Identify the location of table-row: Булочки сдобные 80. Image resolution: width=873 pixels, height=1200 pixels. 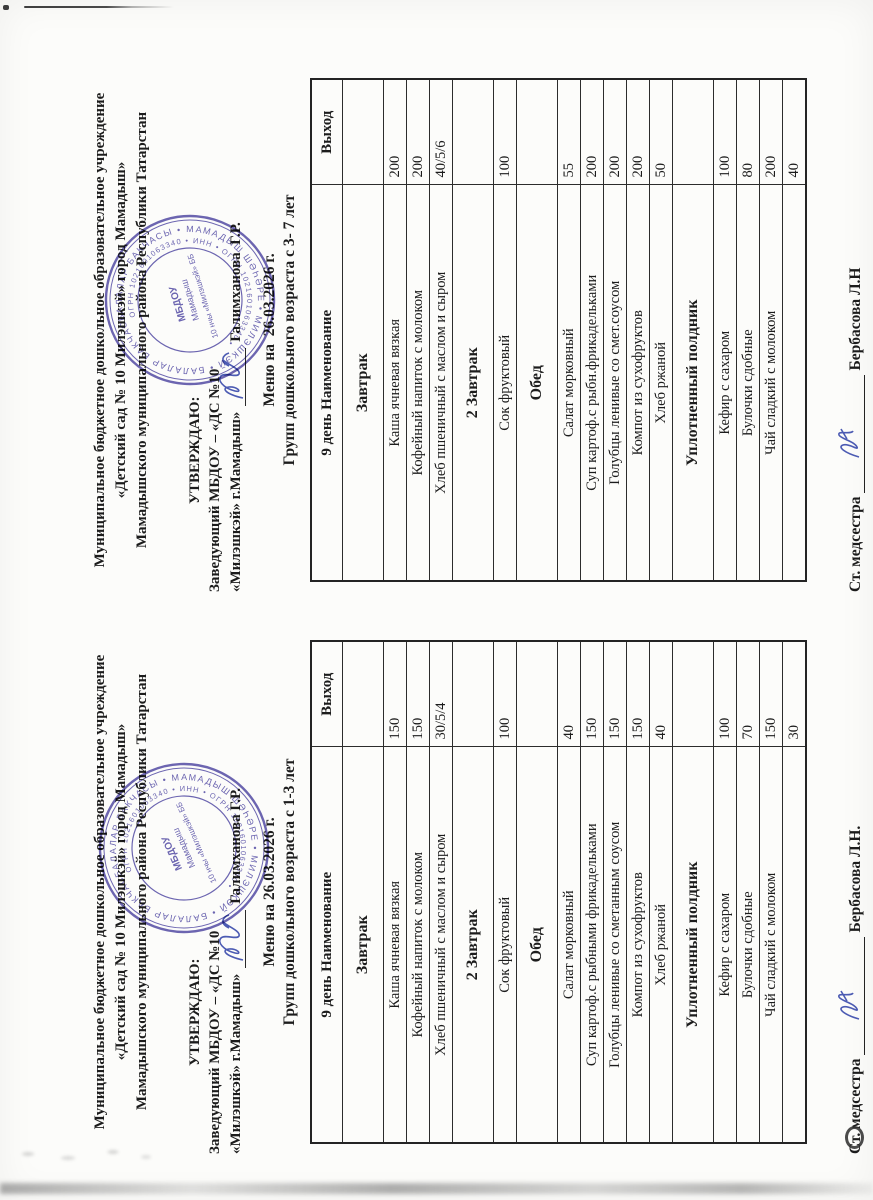
(748, 330).